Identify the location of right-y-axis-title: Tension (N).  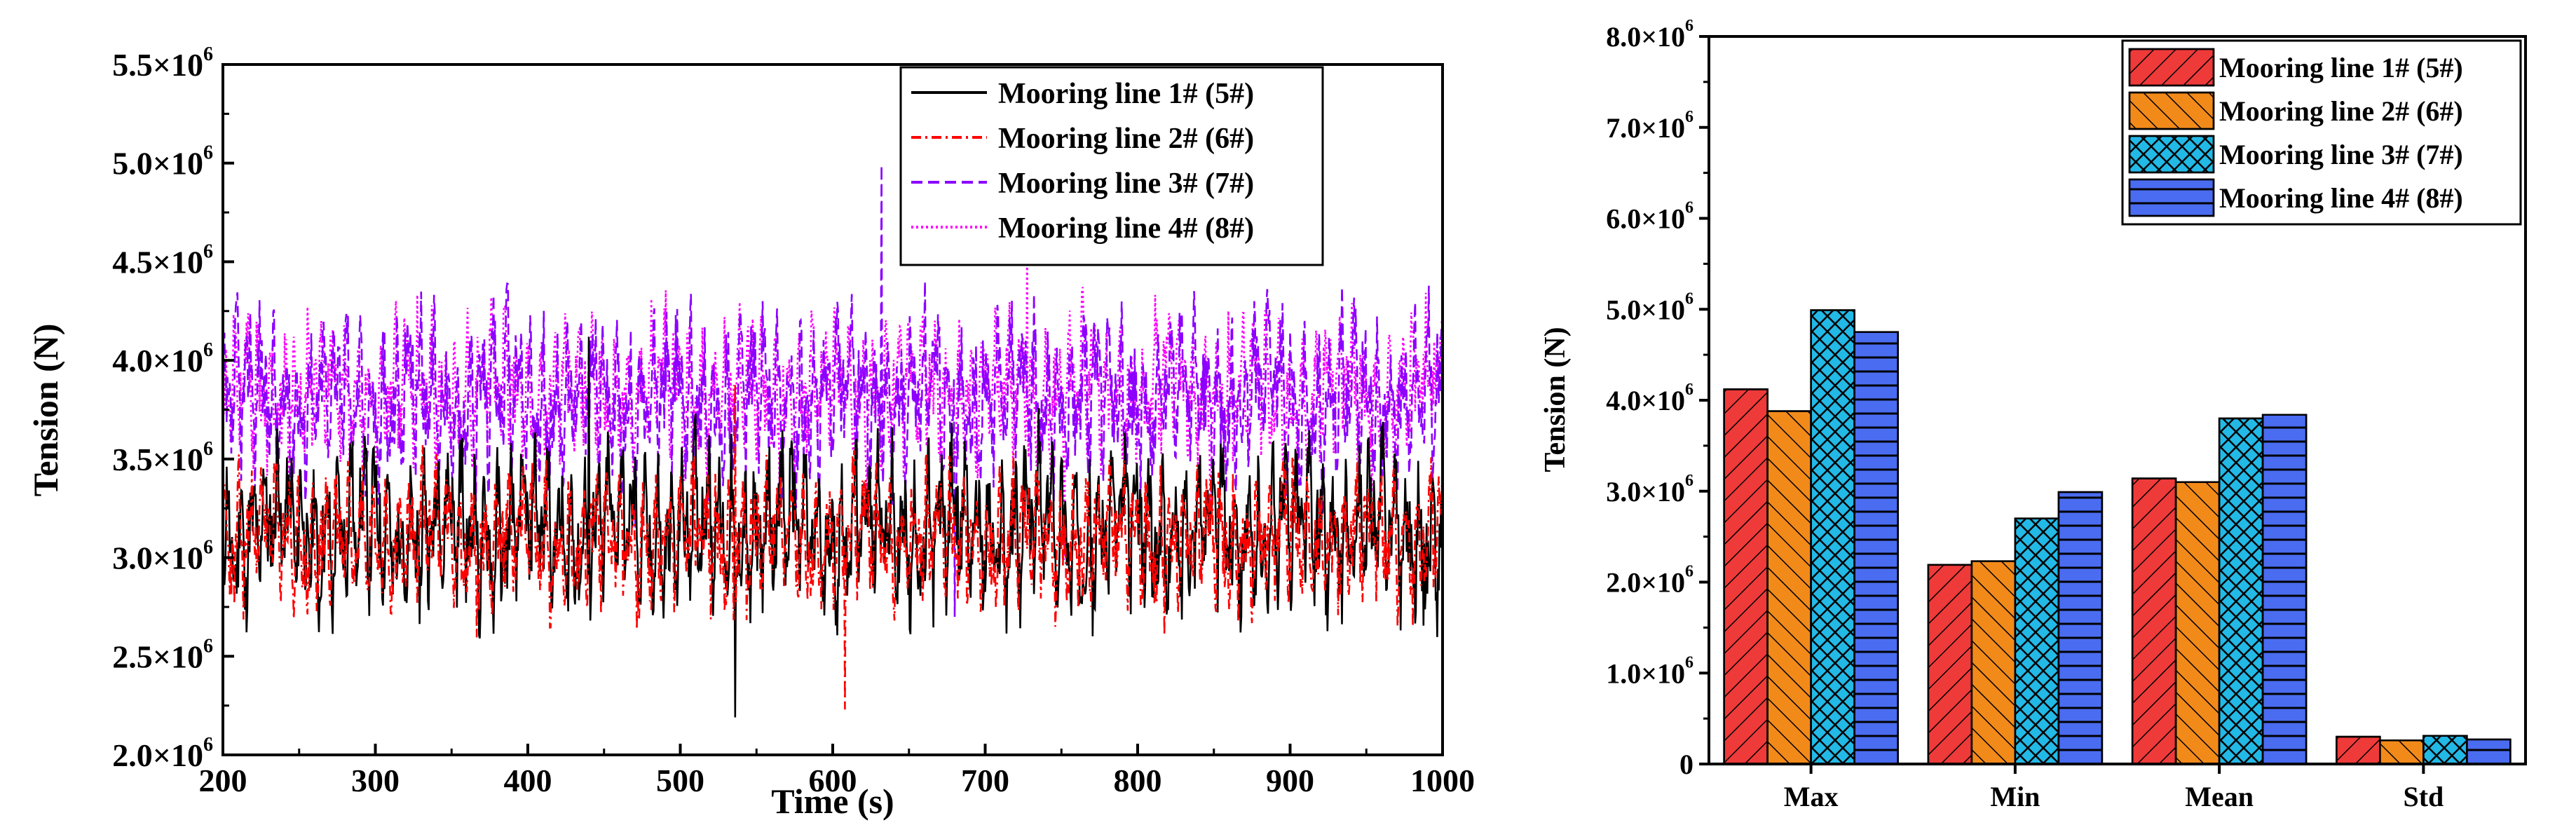
(1555, 399).